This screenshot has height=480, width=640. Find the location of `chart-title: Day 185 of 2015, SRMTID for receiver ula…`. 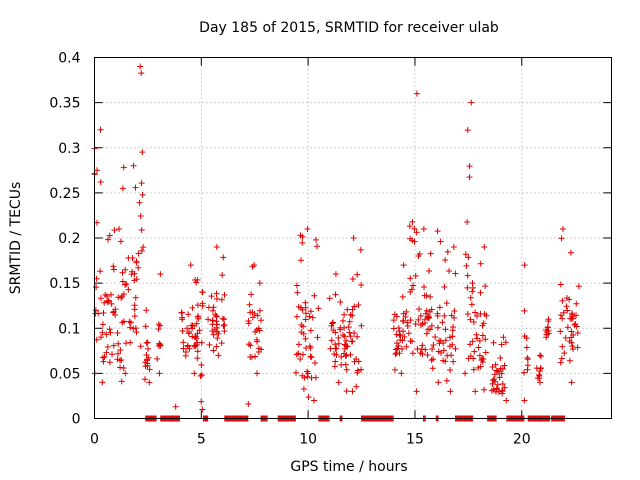

chart-title: Day 185 of 2015, SRMTID for receiver ula… is located at coordinates (349, 28).